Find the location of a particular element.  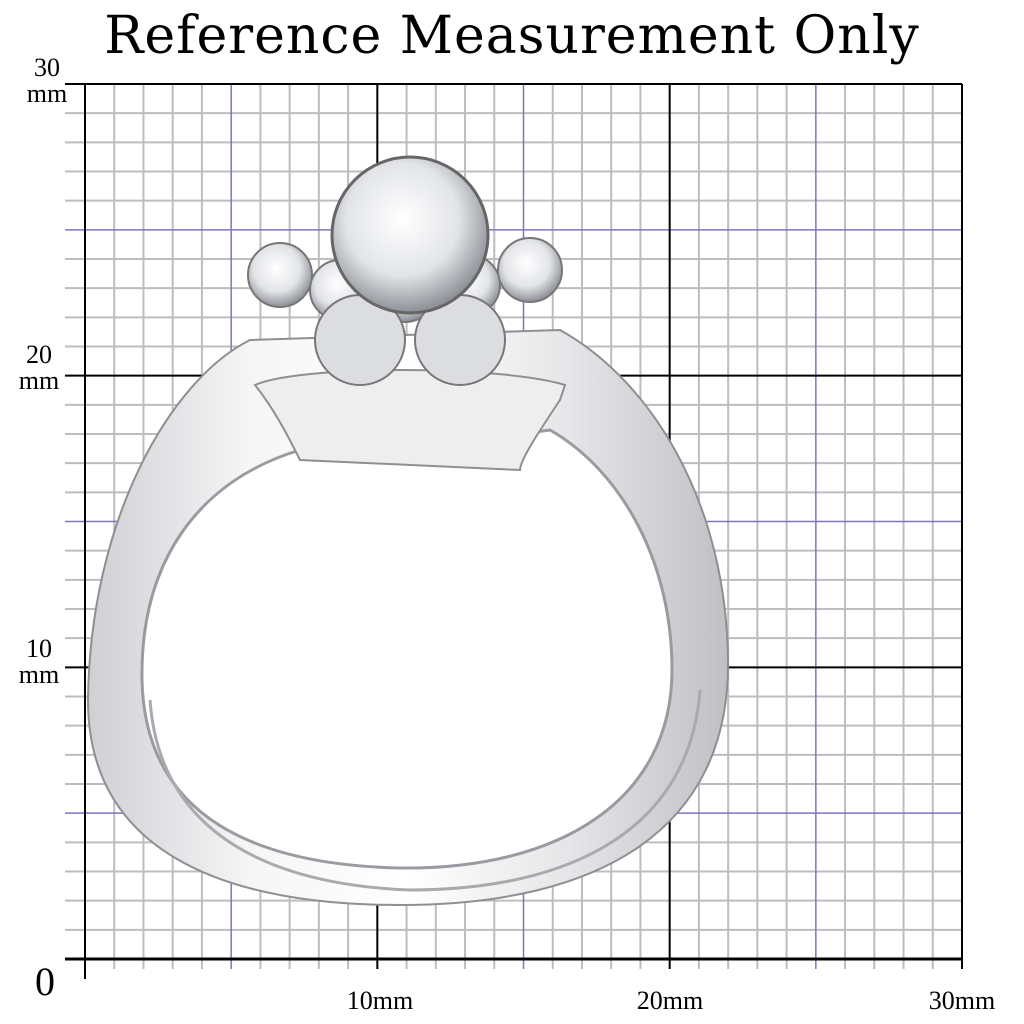

x-label-30: 30mm is located at coordinates (962, 1000).